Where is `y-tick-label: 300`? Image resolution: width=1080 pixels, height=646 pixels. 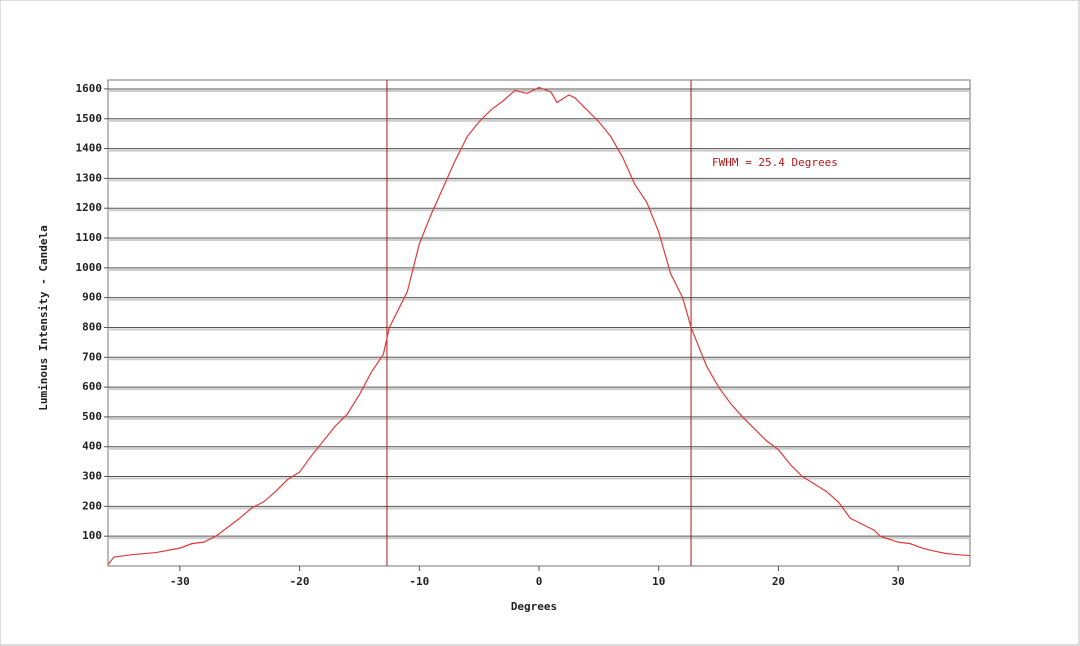
y-tick-label: 300 is located at coordinates (92, 476).